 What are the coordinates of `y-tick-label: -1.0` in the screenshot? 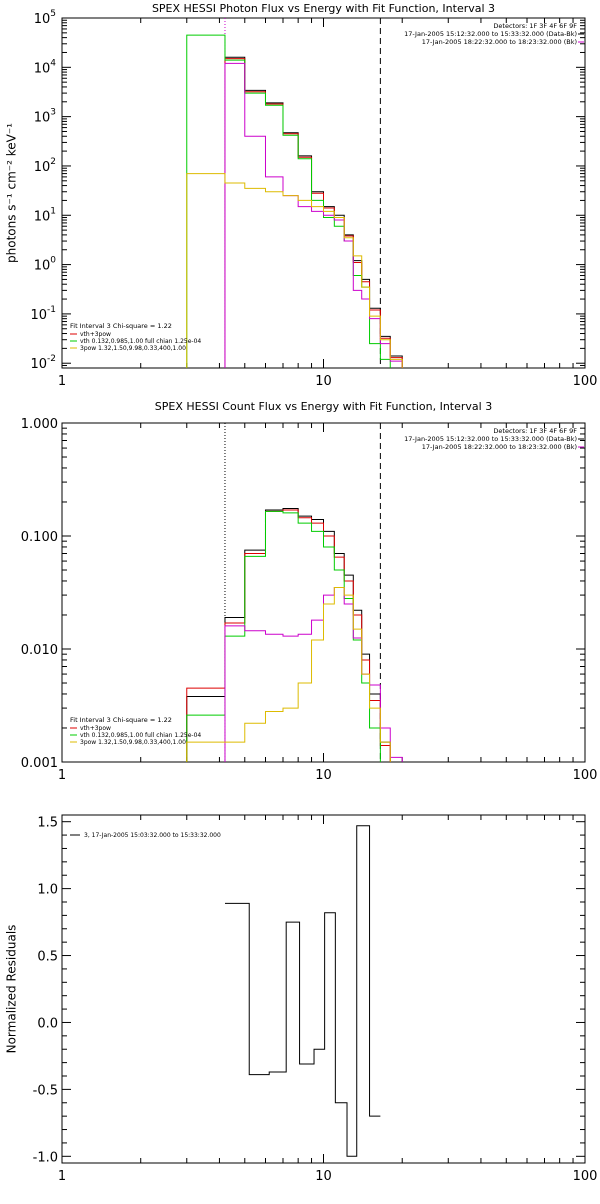 It's located at (45, 1157).